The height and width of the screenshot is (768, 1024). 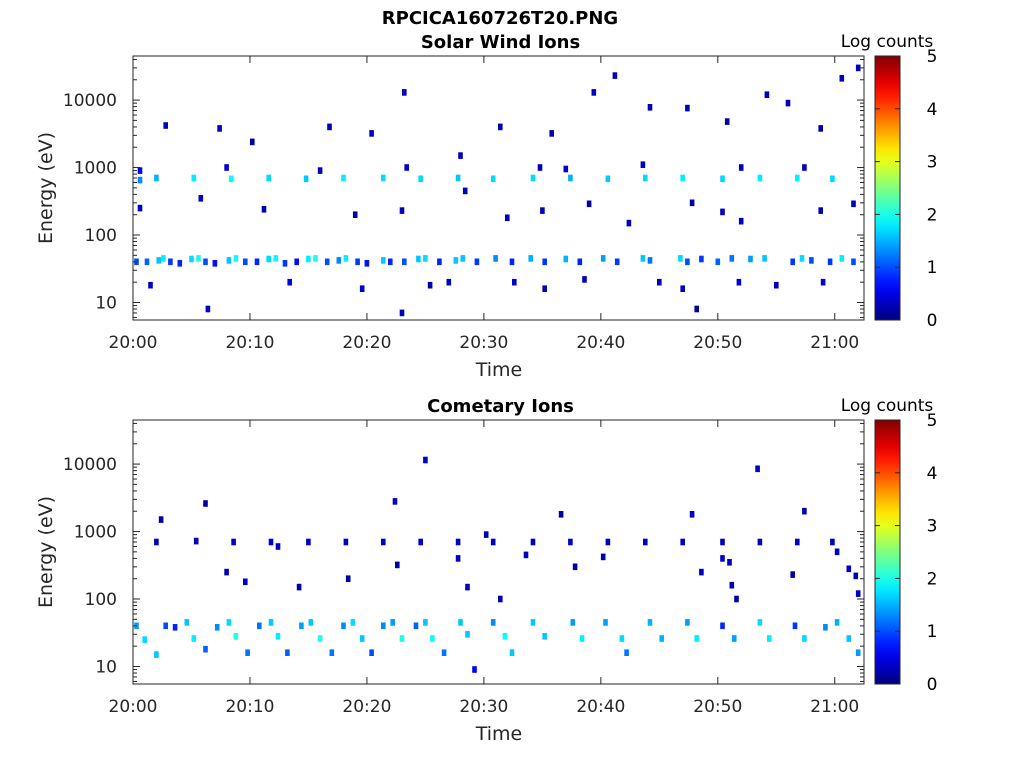 What do you see at coordinates (887, 406) in the screenshot?
I see `colorbar-label: Log counts` at bounding box center [887, 406].